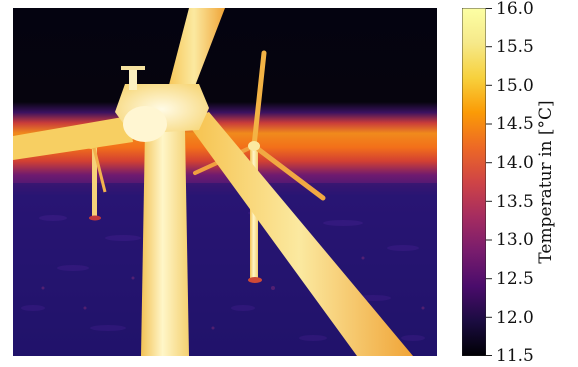 This screenshot has height=367, width=578. What do you see at coordinates (515, 47) in the screenshot?
I see `tick-label-15-5: 15.5` at bounding box center [515, 47].